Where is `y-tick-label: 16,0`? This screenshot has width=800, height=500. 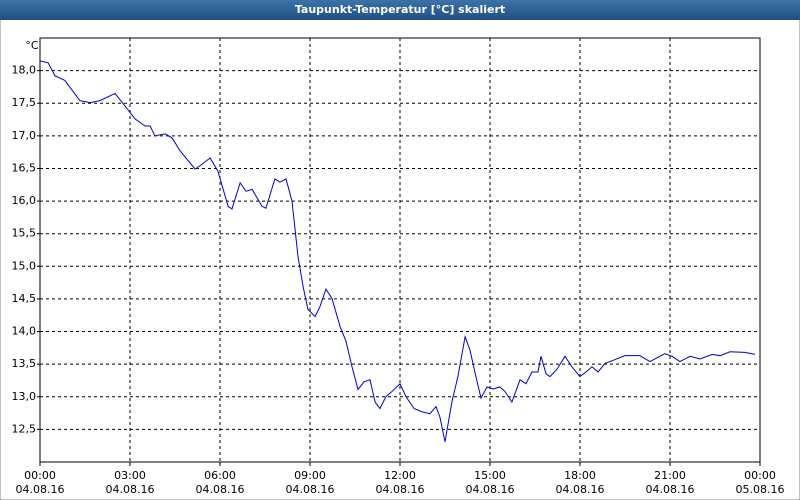
y-tick-label: 16,0 is located at coordinates (24, 200).